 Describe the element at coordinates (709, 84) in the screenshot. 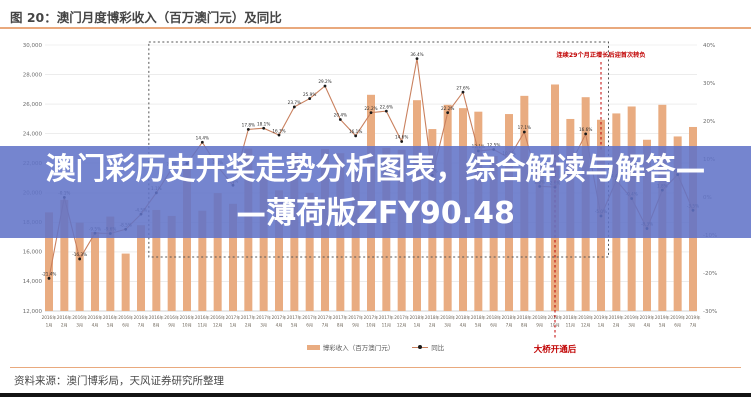

I see `right-axis-tick: 30%` at that location.